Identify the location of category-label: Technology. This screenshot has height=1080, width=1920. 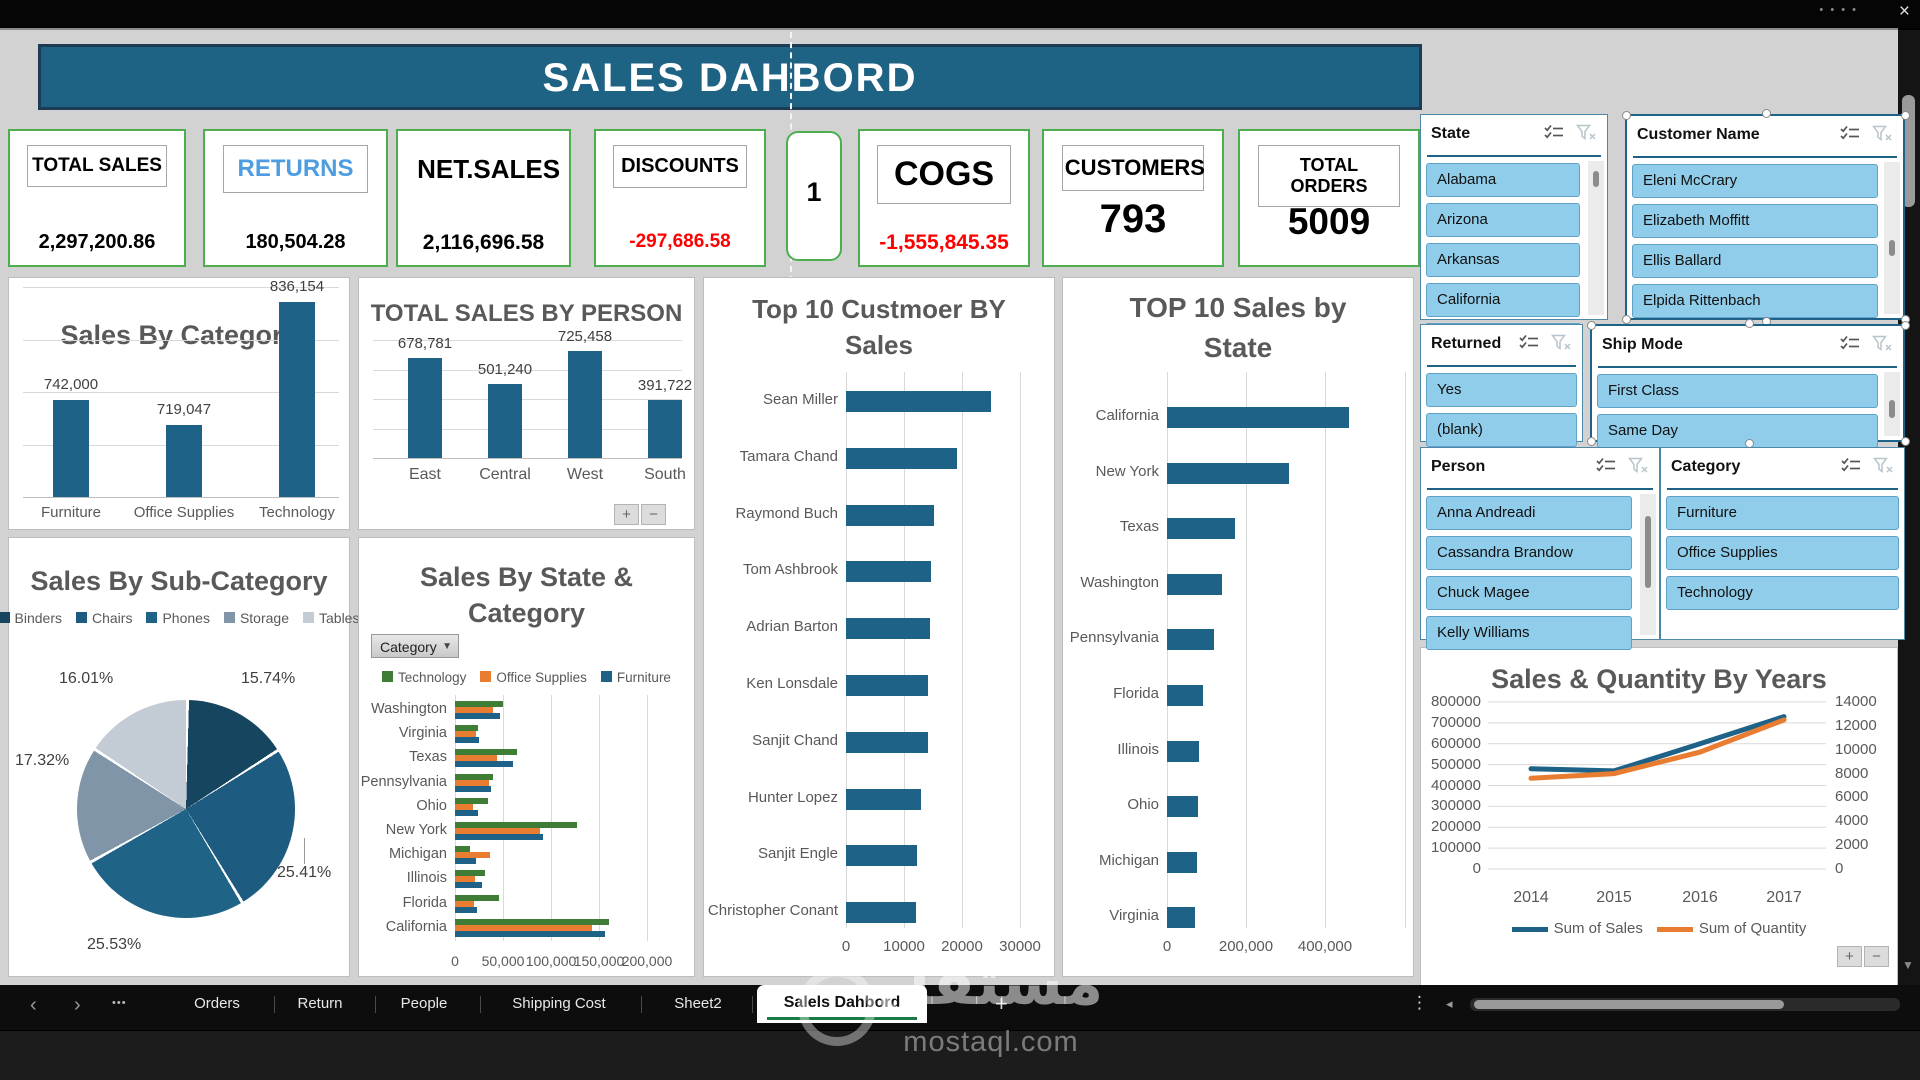
(297, 512).